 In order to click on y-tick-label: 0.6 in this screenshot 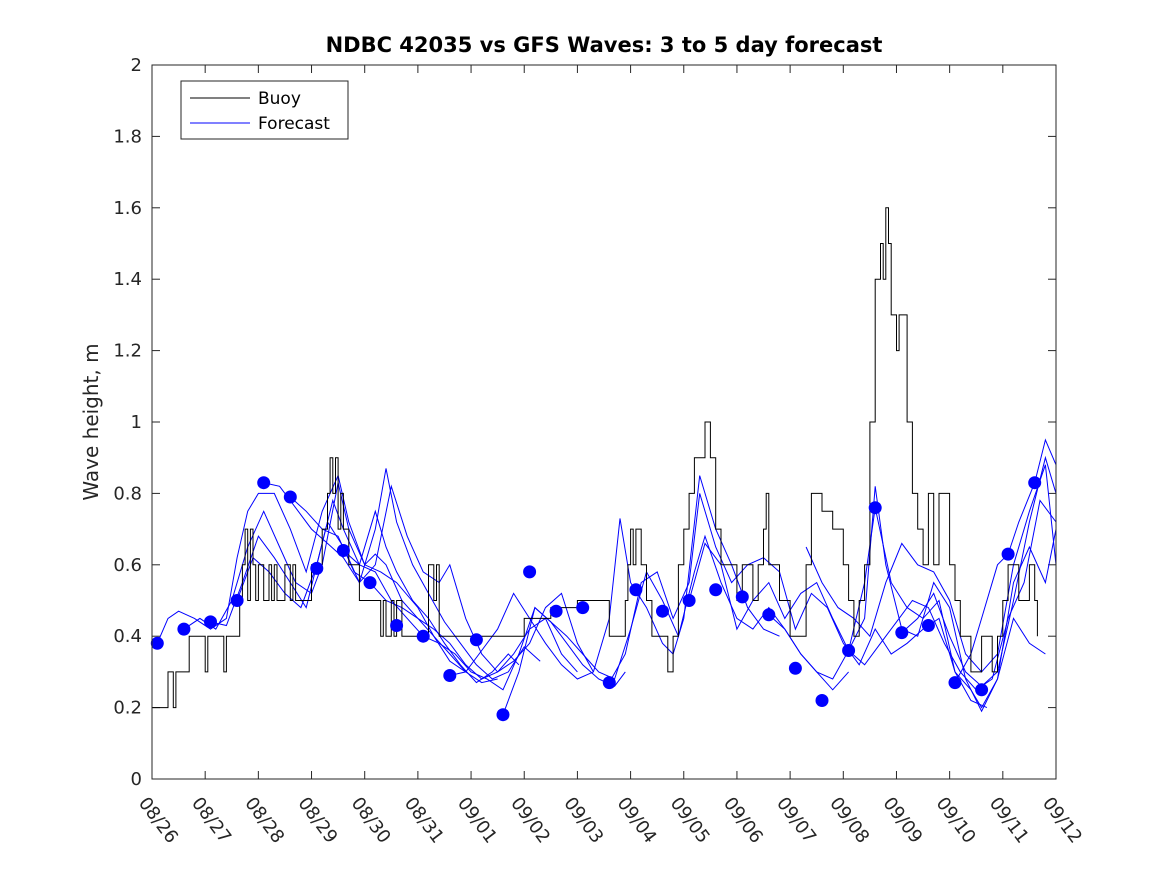, I will do `click(127, 565)`.